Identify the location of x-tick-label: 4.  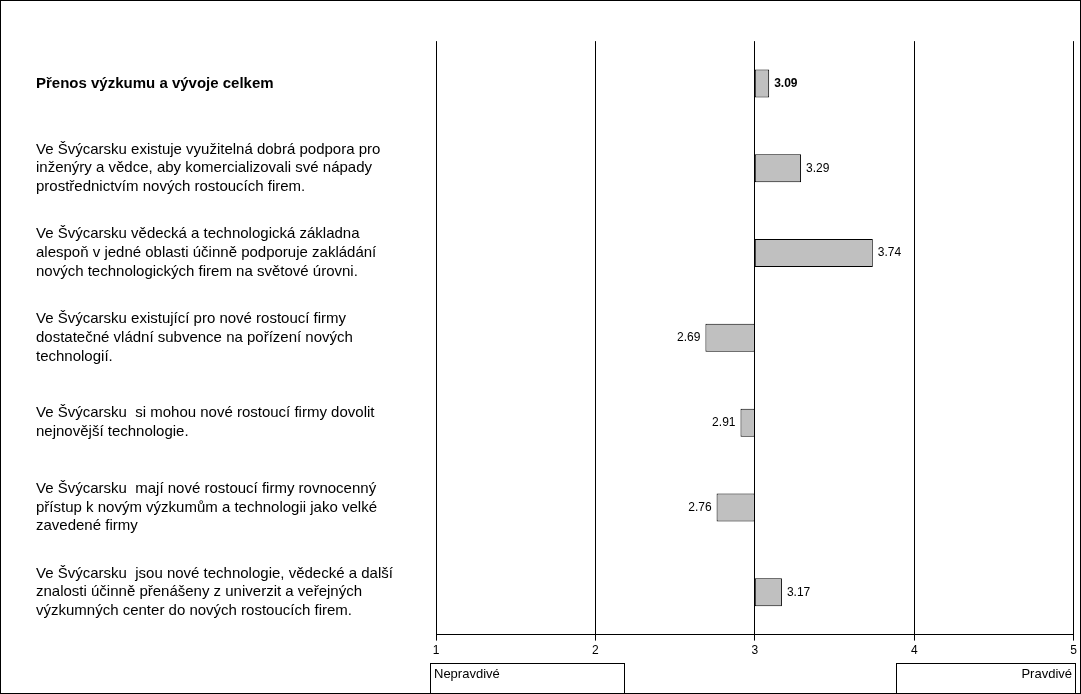
(914, 650).